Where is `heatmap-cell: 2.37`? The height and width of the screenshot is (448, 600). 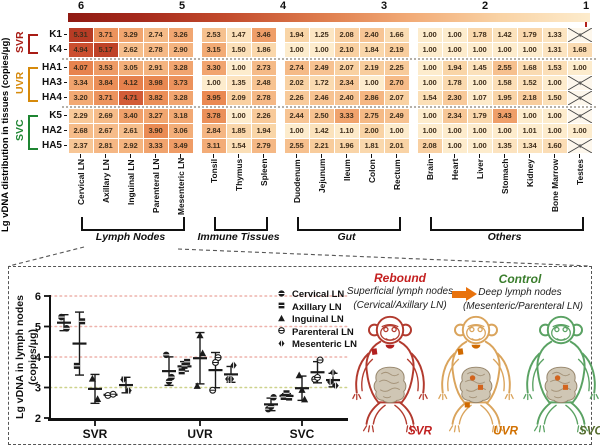 heatmap-cell: 2.37 is located at coordinates (80, 145).